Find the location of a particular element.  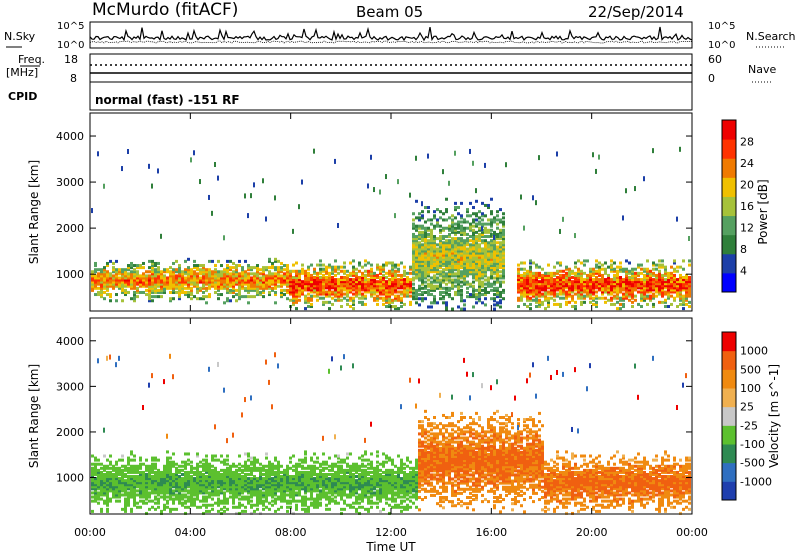

power-colorbar-tick: 24 is located at coordinates (747, 163).